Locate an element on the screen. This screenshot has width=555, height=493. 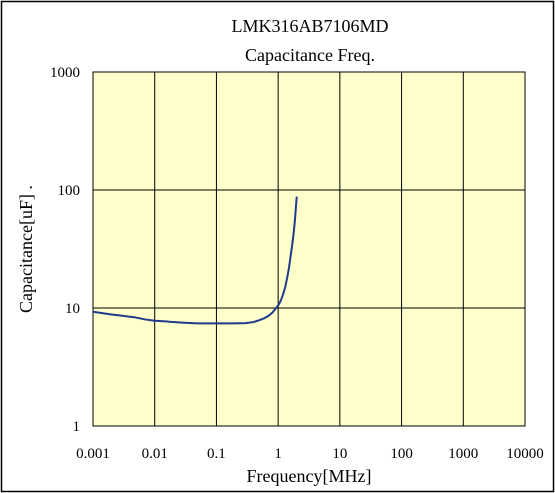
y-tick-labels: 1 10 100 1000 is located at coordinates (65, 250).